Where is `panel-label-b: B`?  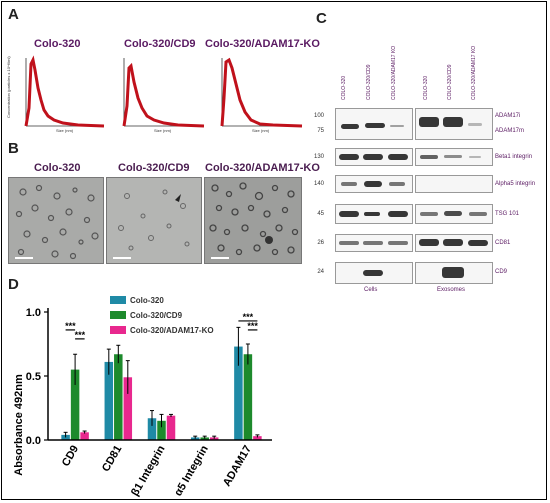
panel-label-b: B is located at coordinates (13, 148).